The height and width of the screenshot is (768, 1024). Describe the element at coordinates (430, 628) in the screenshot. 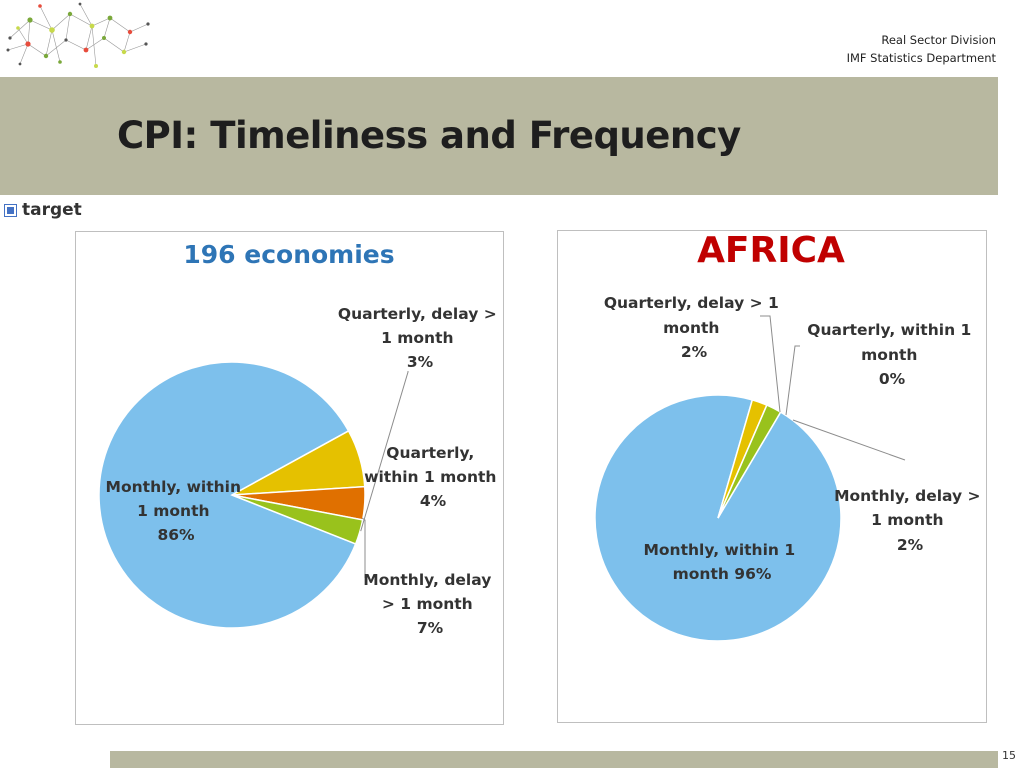

I see `label-line: 7%` at that location.